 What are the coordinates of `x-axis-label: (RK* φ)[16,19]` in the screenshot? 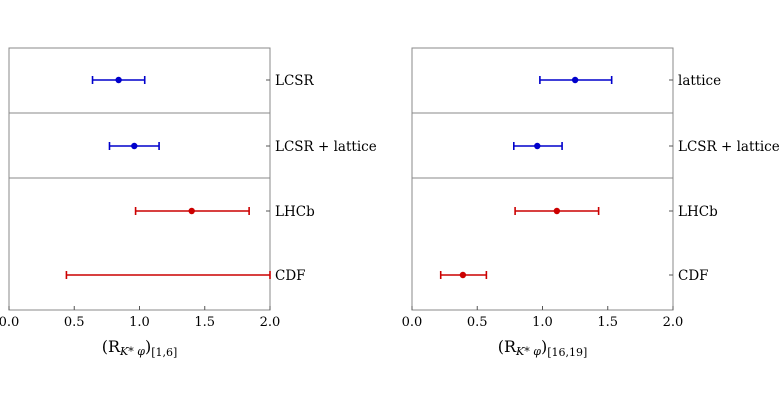 It's located at (543, 348).